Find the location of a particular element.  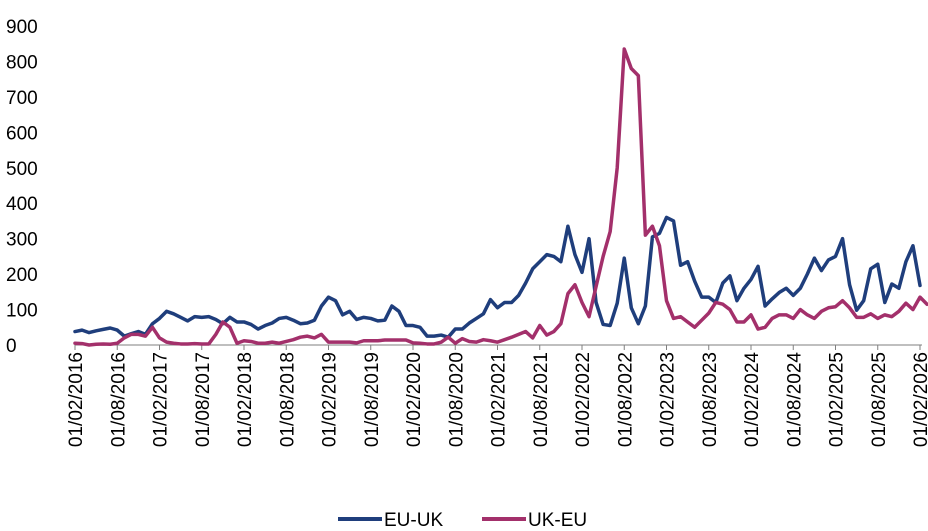

y-tick-label: 400 is located at coordinates (22, 204).